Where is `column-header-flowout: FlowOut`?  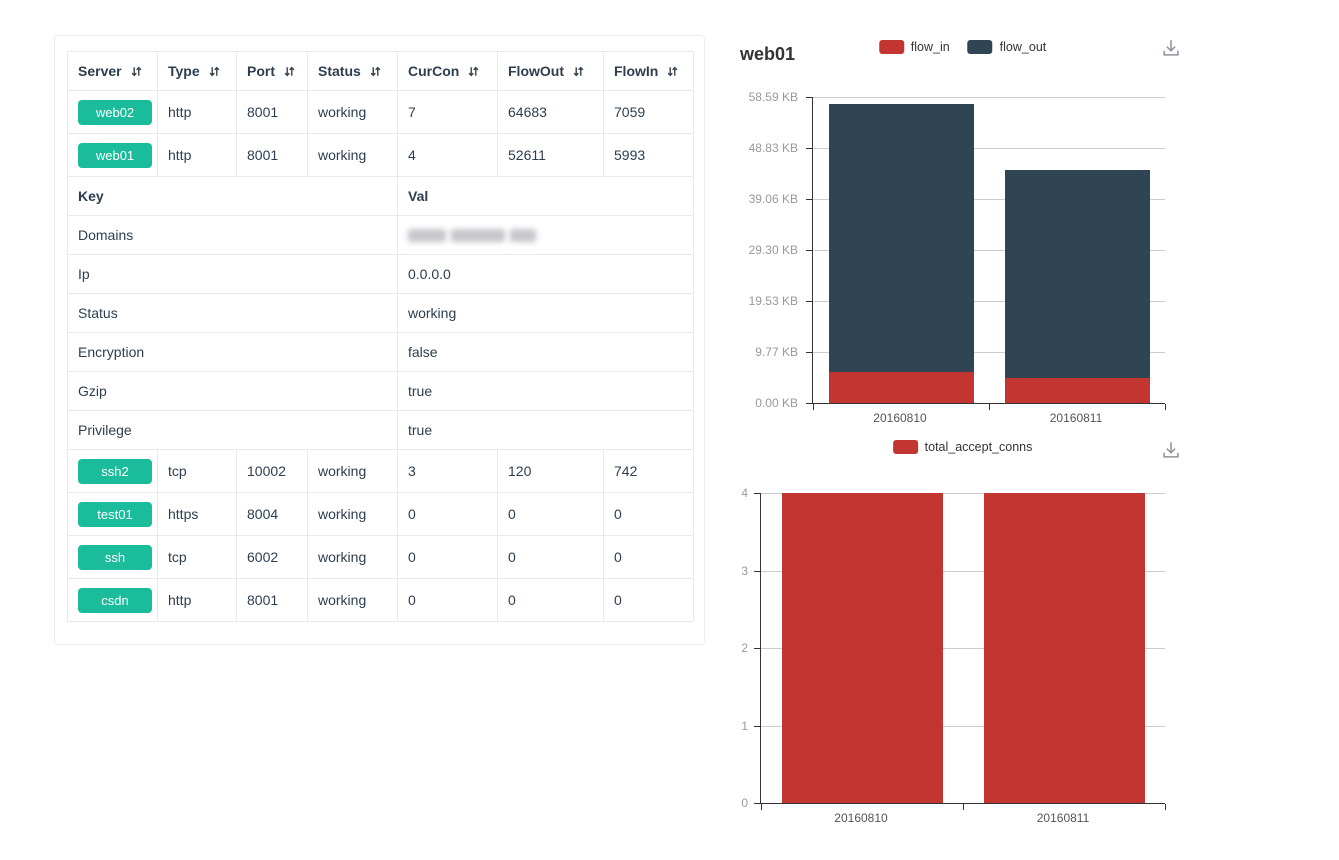 column-header-flowout: FlowOut is located at coordinates (550, 71).